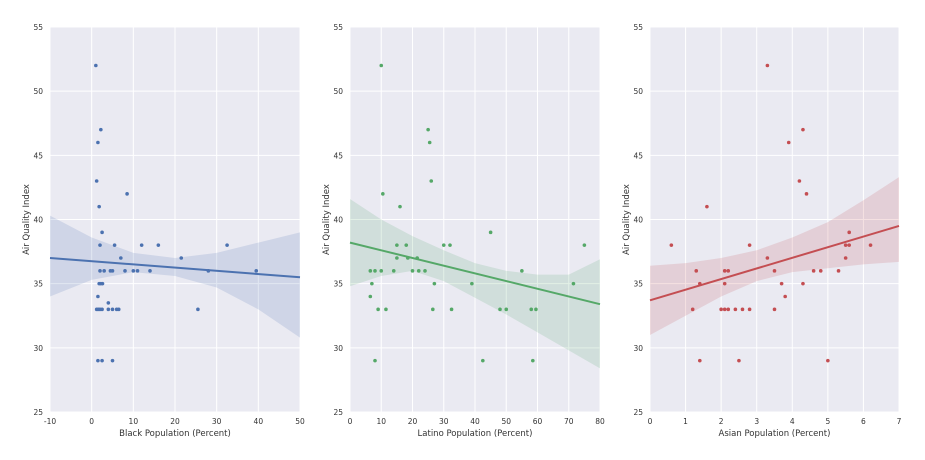 This screenshot has width=925, height=460. Describe the element at coordinates (569, 421) in the screenshot. I see `x-tick-label: 70` at that location.